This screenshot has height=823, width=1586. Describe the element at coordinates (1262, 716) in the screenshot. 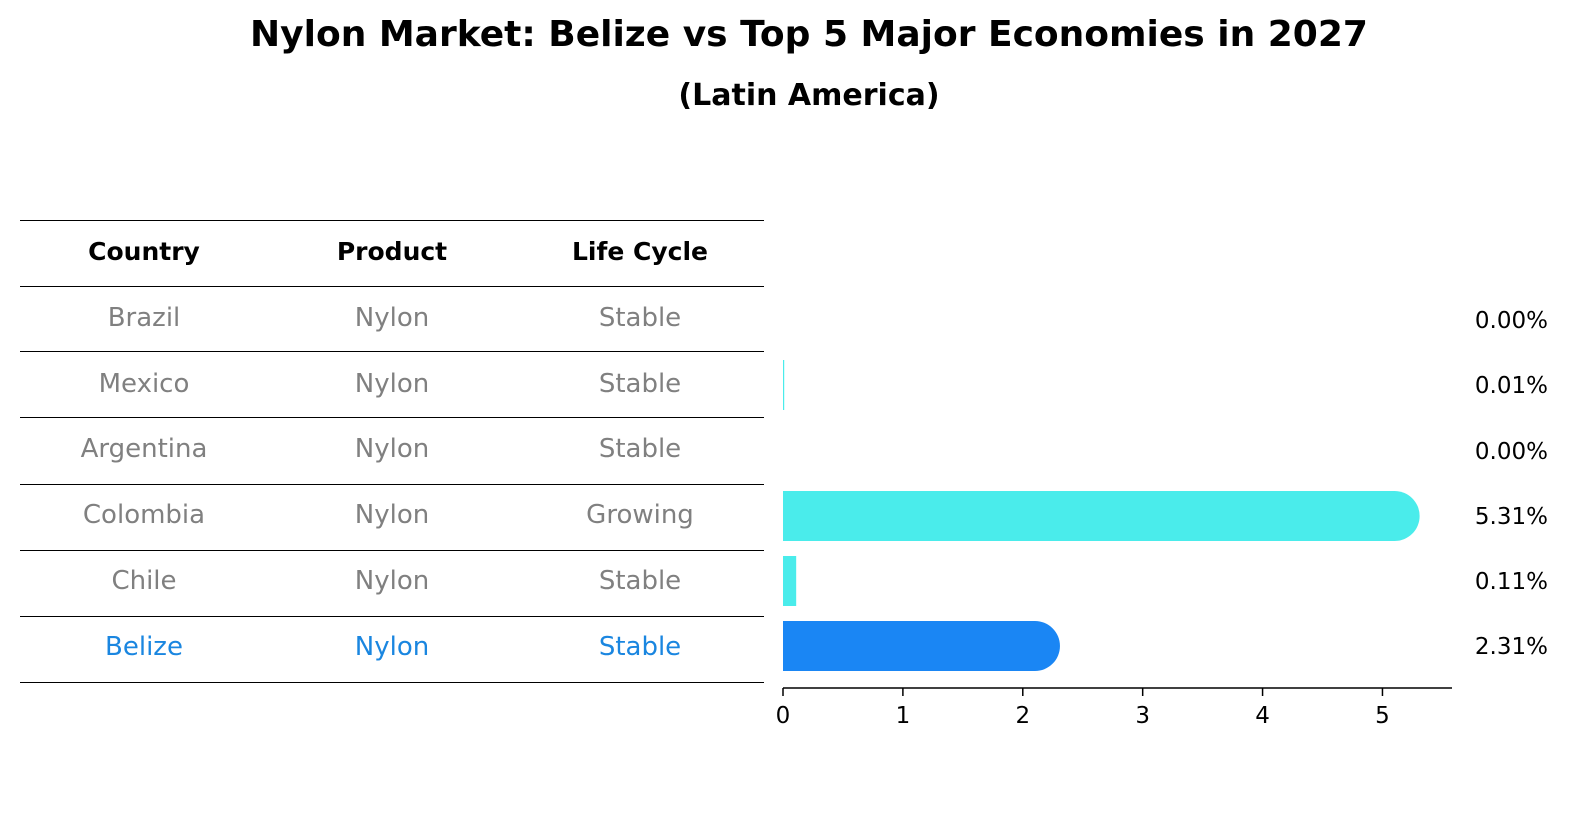

I see `x-tick-label: 4` at that location.